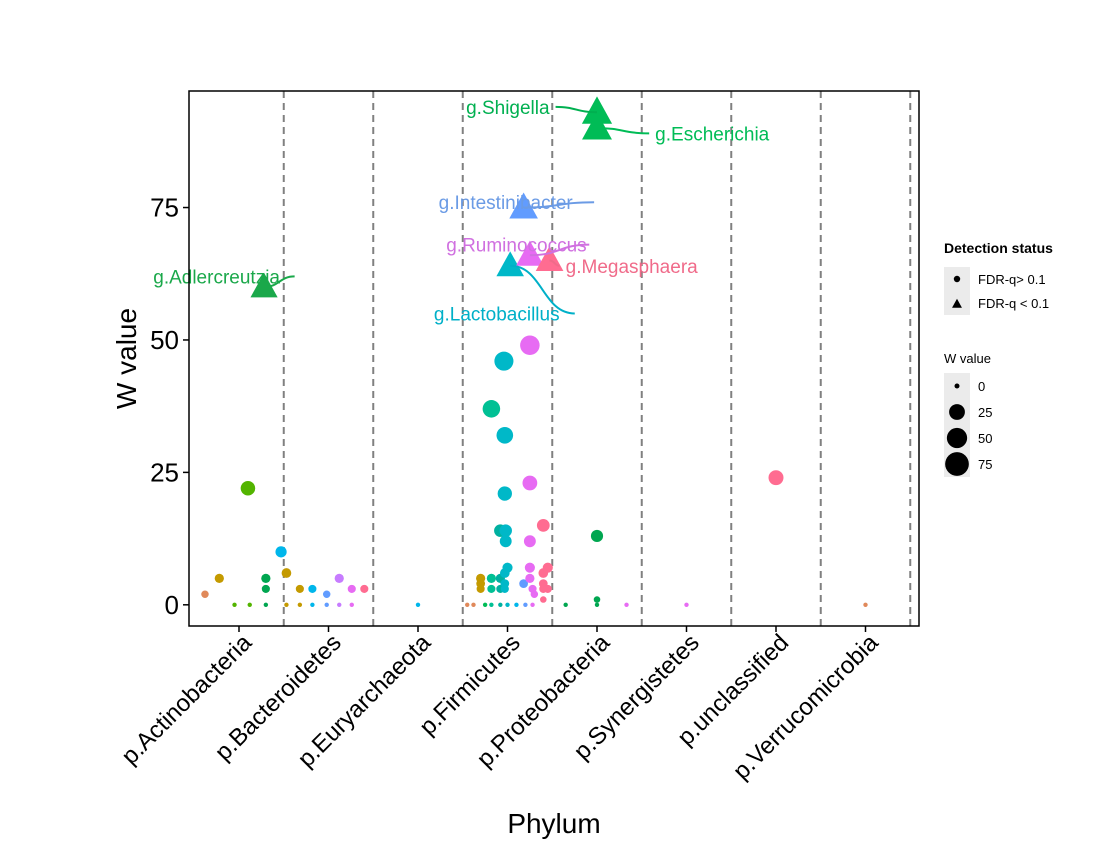 The image size is (1103, 844). What do you see at coordinates (164, 208) in the screenshot?
I see `y-tick-label: 75` at bounding box center [164, 208].